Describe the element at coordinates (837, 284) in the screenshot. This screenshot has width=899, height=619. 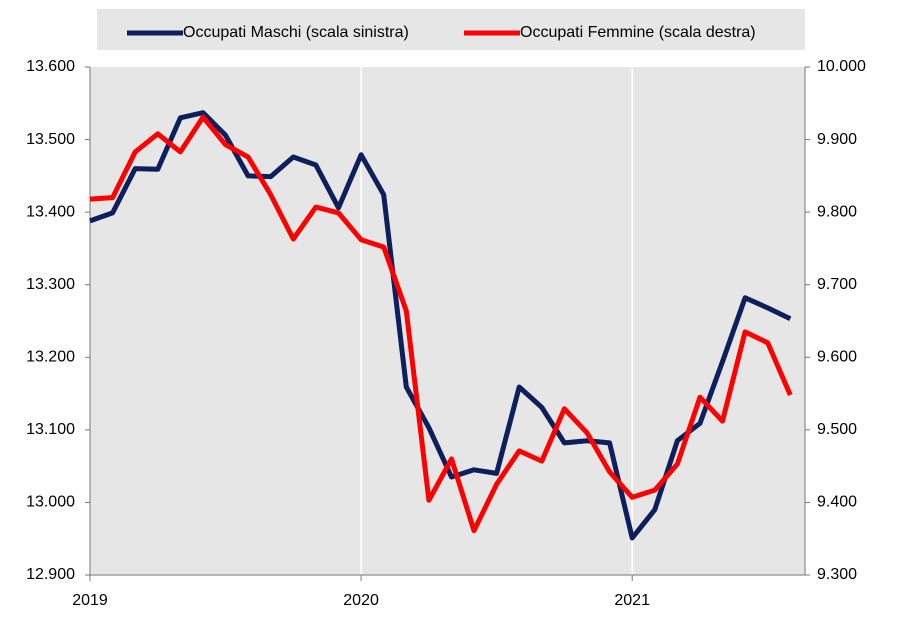
I see `y2-tick-label: 9.700` at that location.